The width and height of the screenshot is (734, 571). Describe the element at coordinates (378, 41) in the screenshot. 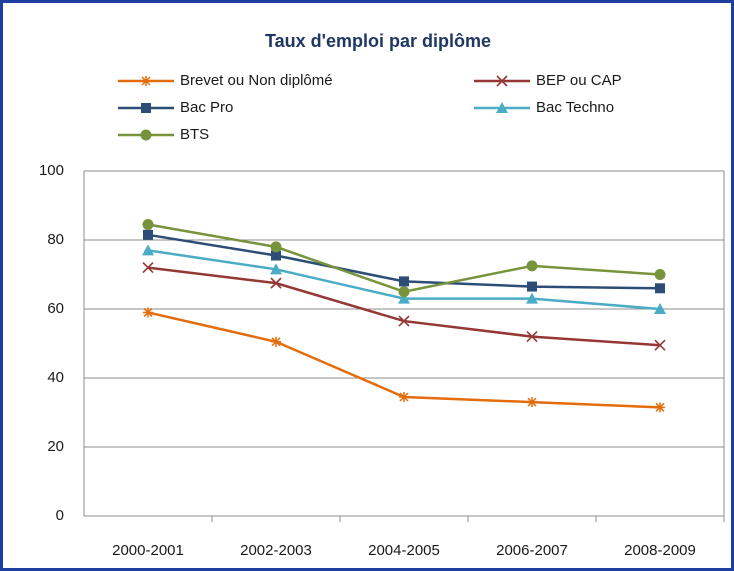

I see `chart-title: Taux d'emploi par diplôme` at that location.